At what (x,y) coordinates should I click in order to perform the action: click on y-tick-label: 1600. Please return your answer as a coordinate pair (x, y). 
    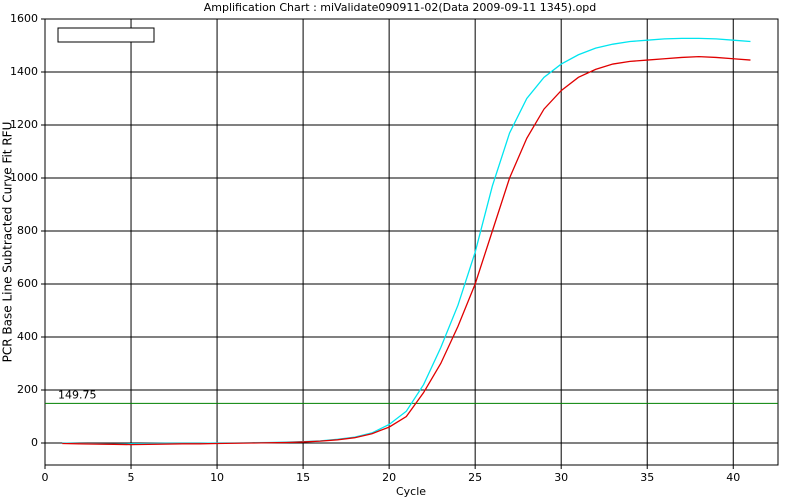
    Looking at the image, I should click on (24, 18).